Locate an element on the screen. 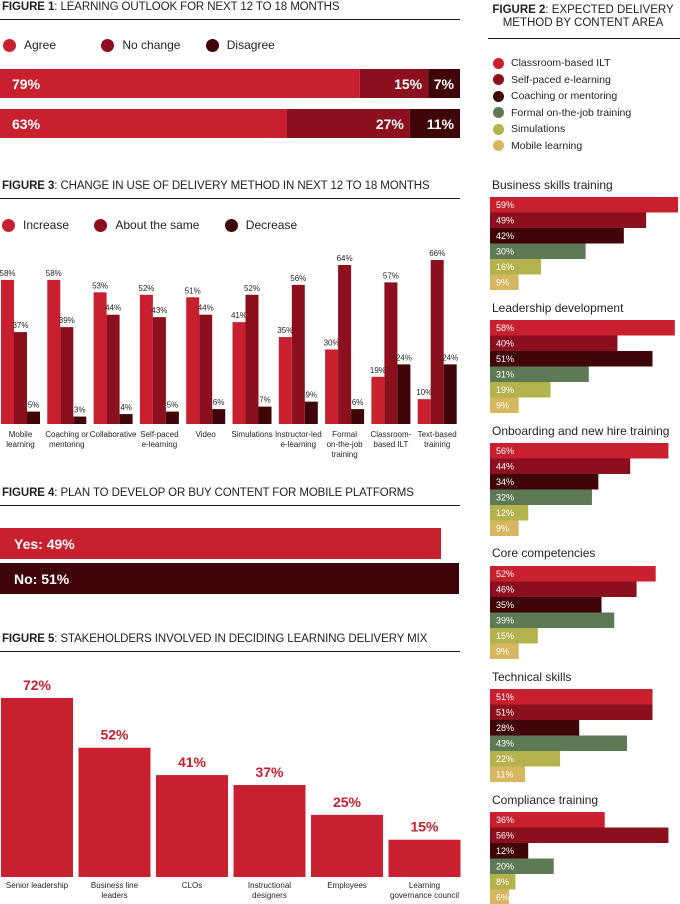  legend2-self-paced-swatch is located at coordinates (498, 80).